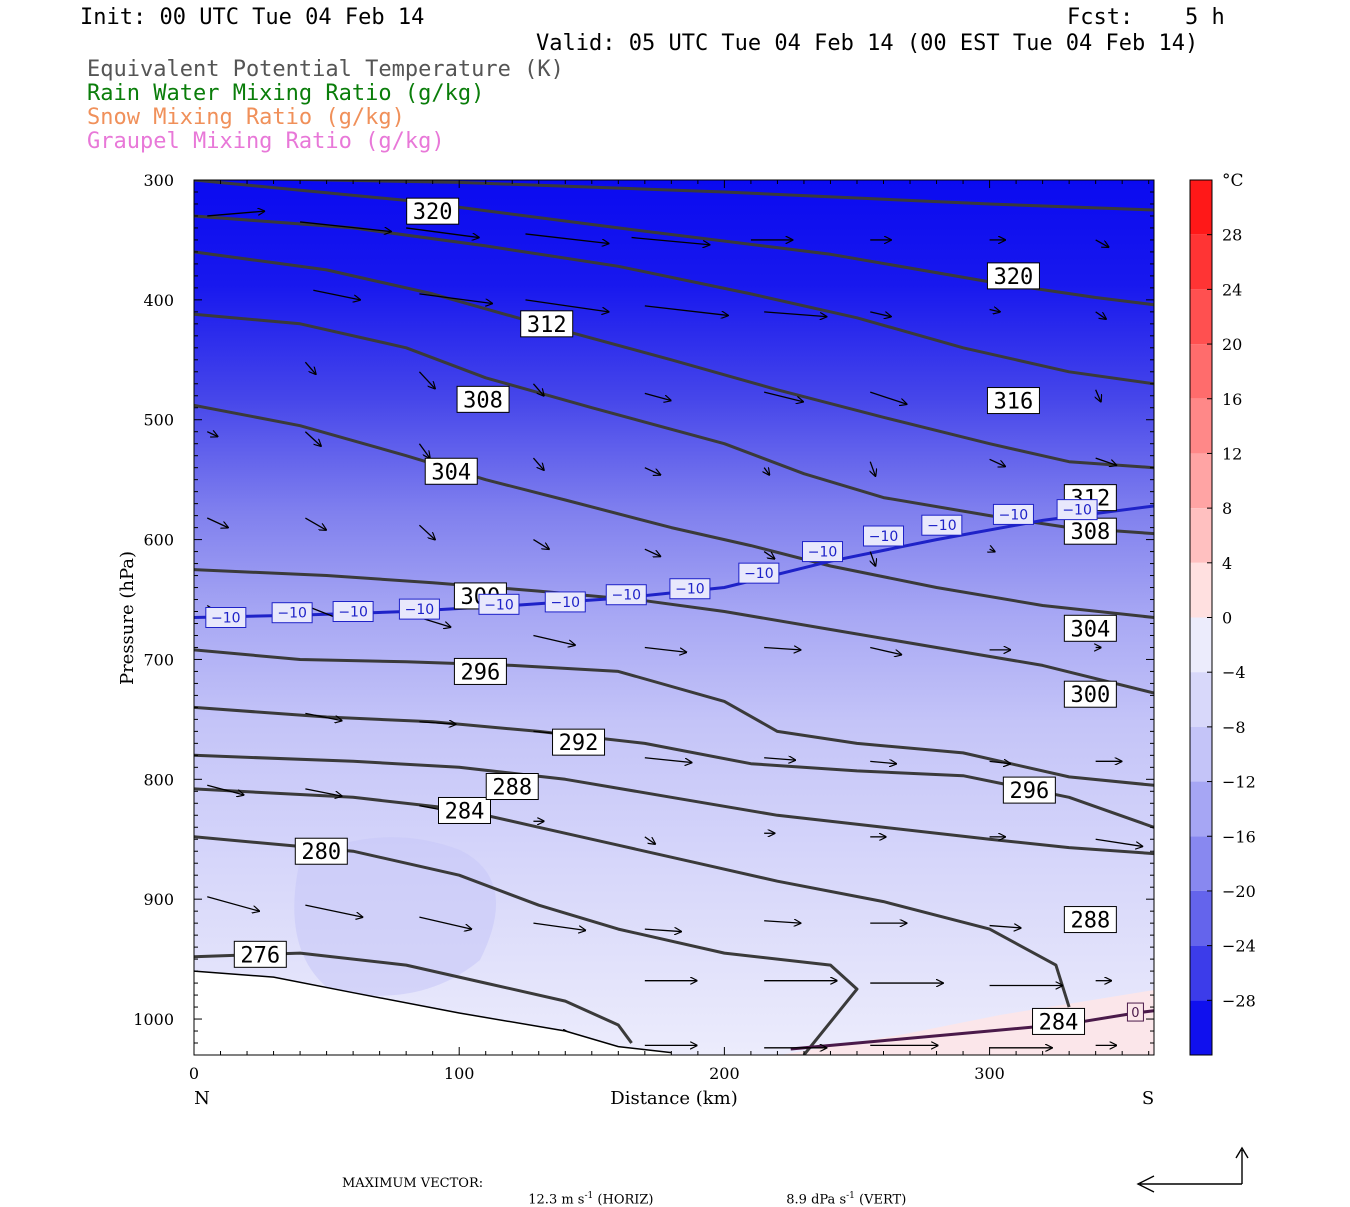 The height and width of the screenshot is (1207, 1350). What do you see at coordinates (127, 618) in the screenshot?
I see `y-axis-title: Pressure (hPa)` at bounding box center [127, 618].